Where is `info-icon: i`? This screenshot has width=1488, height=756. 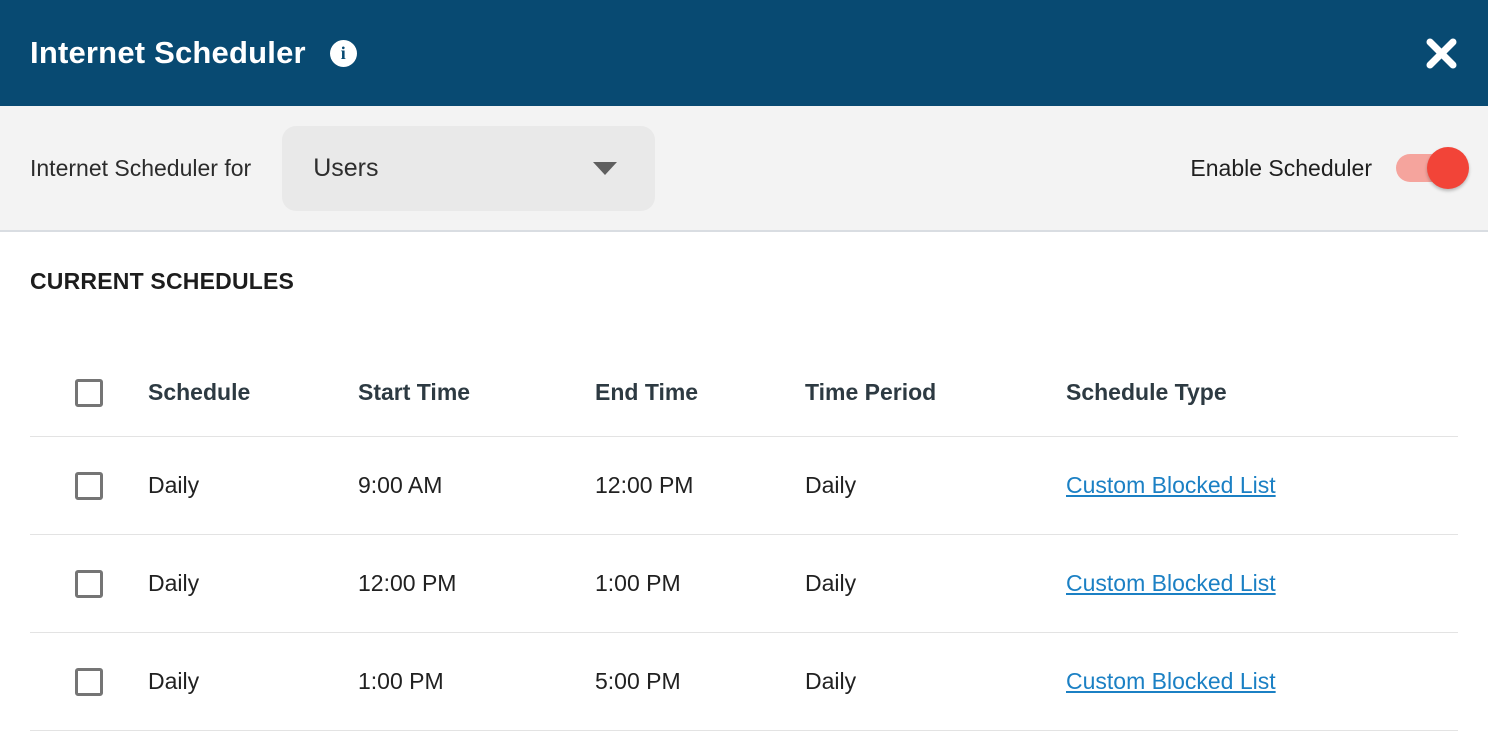
info-icon: i is located at coordinates (343, 53).